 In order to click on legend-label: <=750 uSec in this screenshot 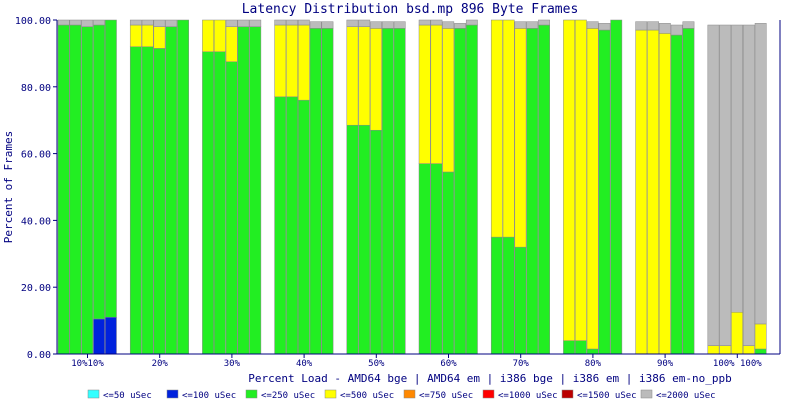, I will do `click(446, 395)`.